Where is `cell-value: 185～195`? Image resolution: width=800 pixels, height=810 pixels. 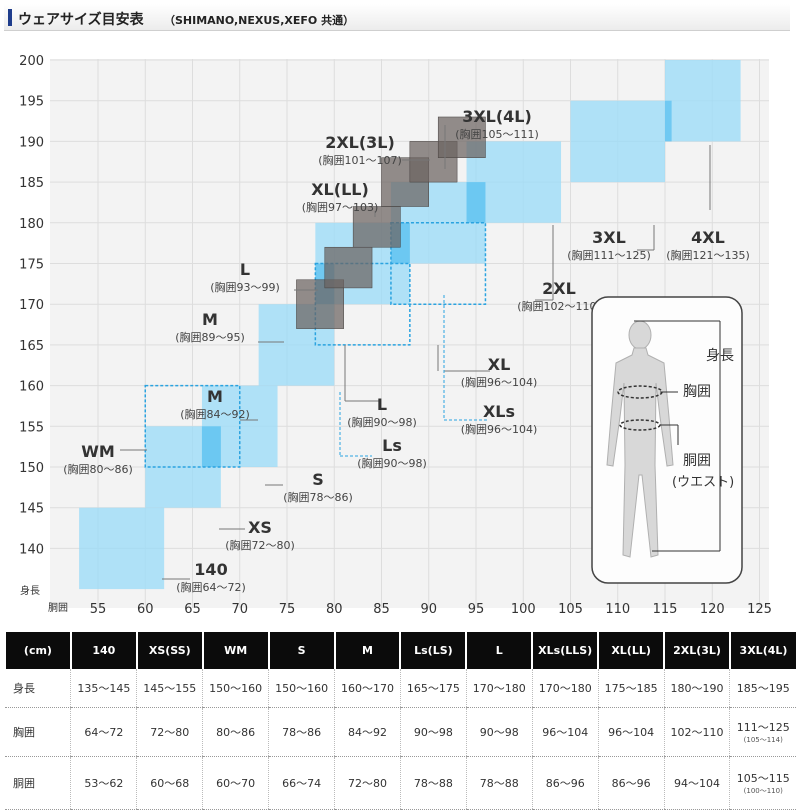
cell-value: 185～195 is located at coordinates (763, 688).